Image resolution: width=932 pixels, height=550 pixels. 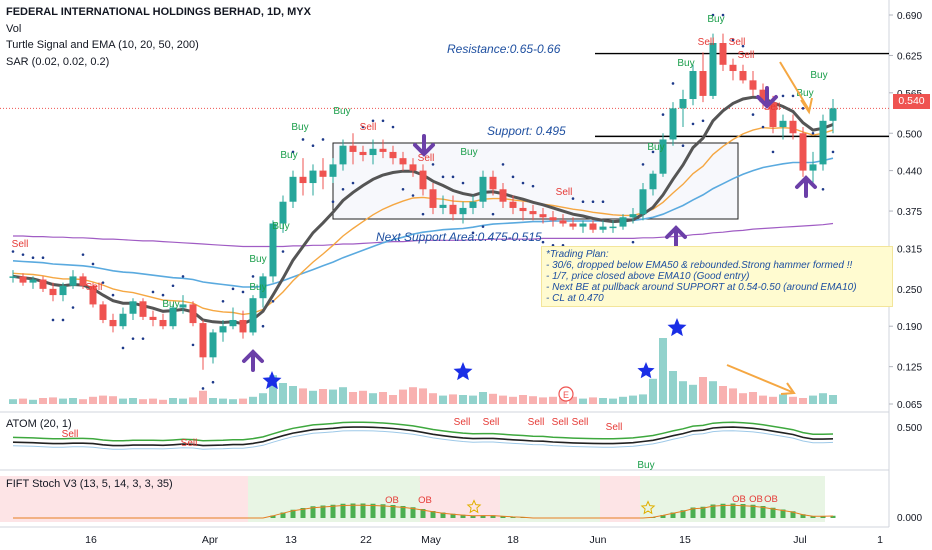 What do you see at coordinates (459, 237) in the screenshot?
I see `next-support-annotation: Next Support Area:0.475-0.515` at bounding box center [459, 237].